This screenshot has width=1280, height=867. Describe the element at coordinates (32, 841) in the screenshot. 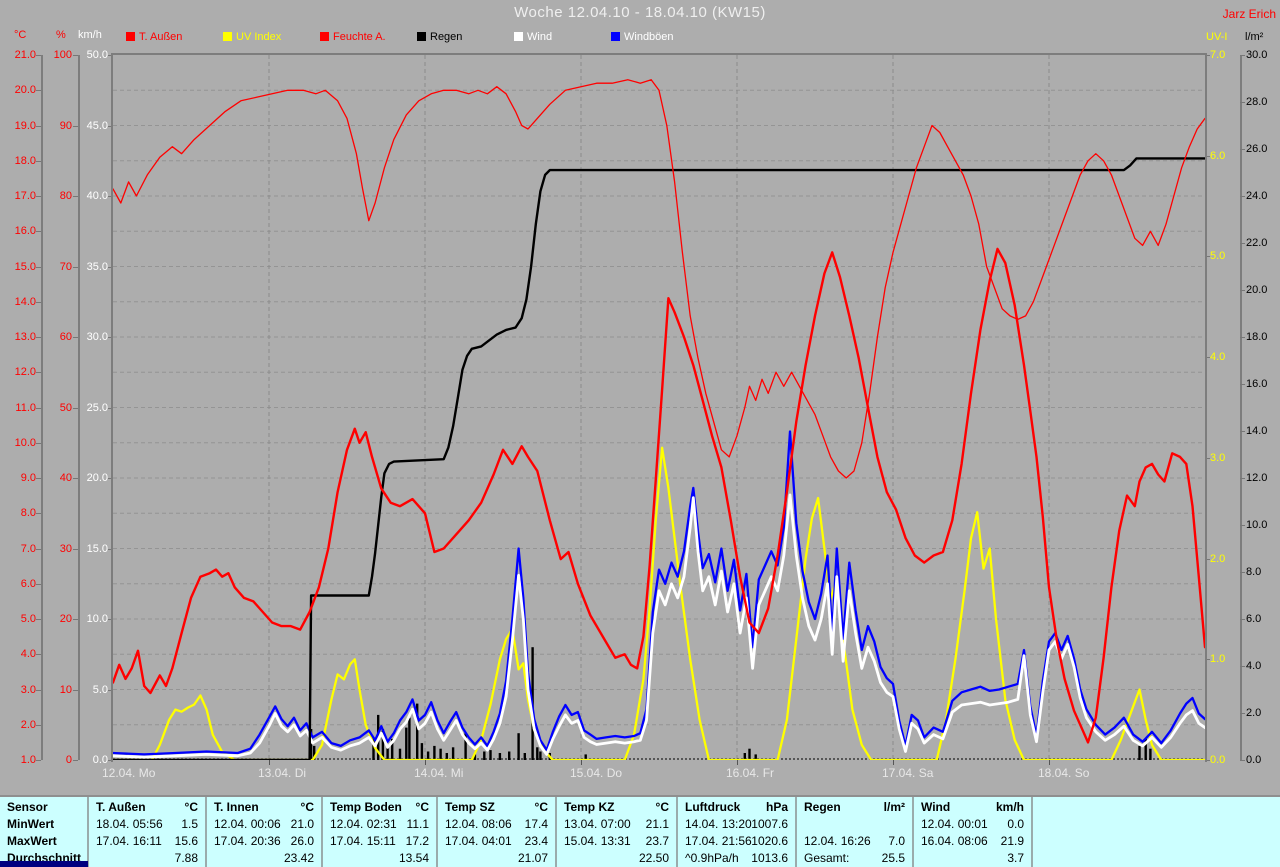

I see `table-row-header-label: MaxWert` at that location.